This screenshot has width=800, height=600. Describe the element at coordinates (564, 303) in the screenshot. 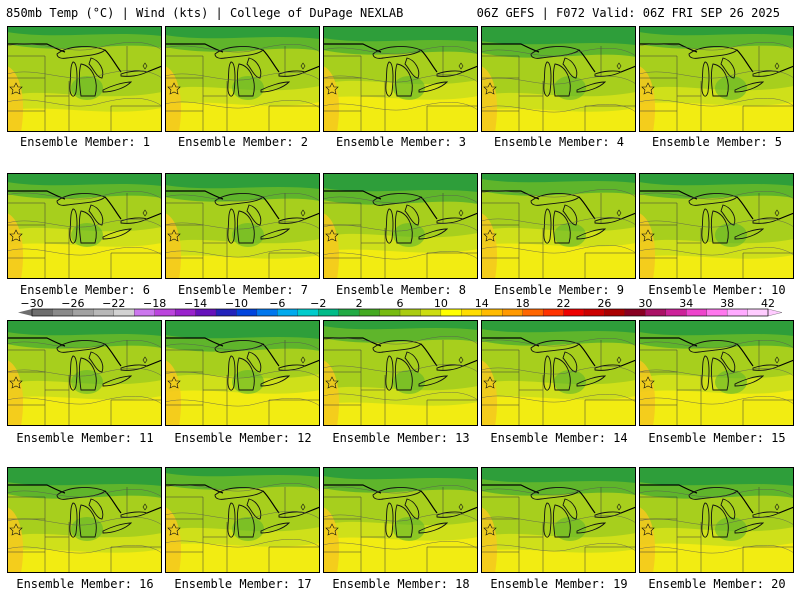

I see `colorbar-tick-label: 22` at that location.